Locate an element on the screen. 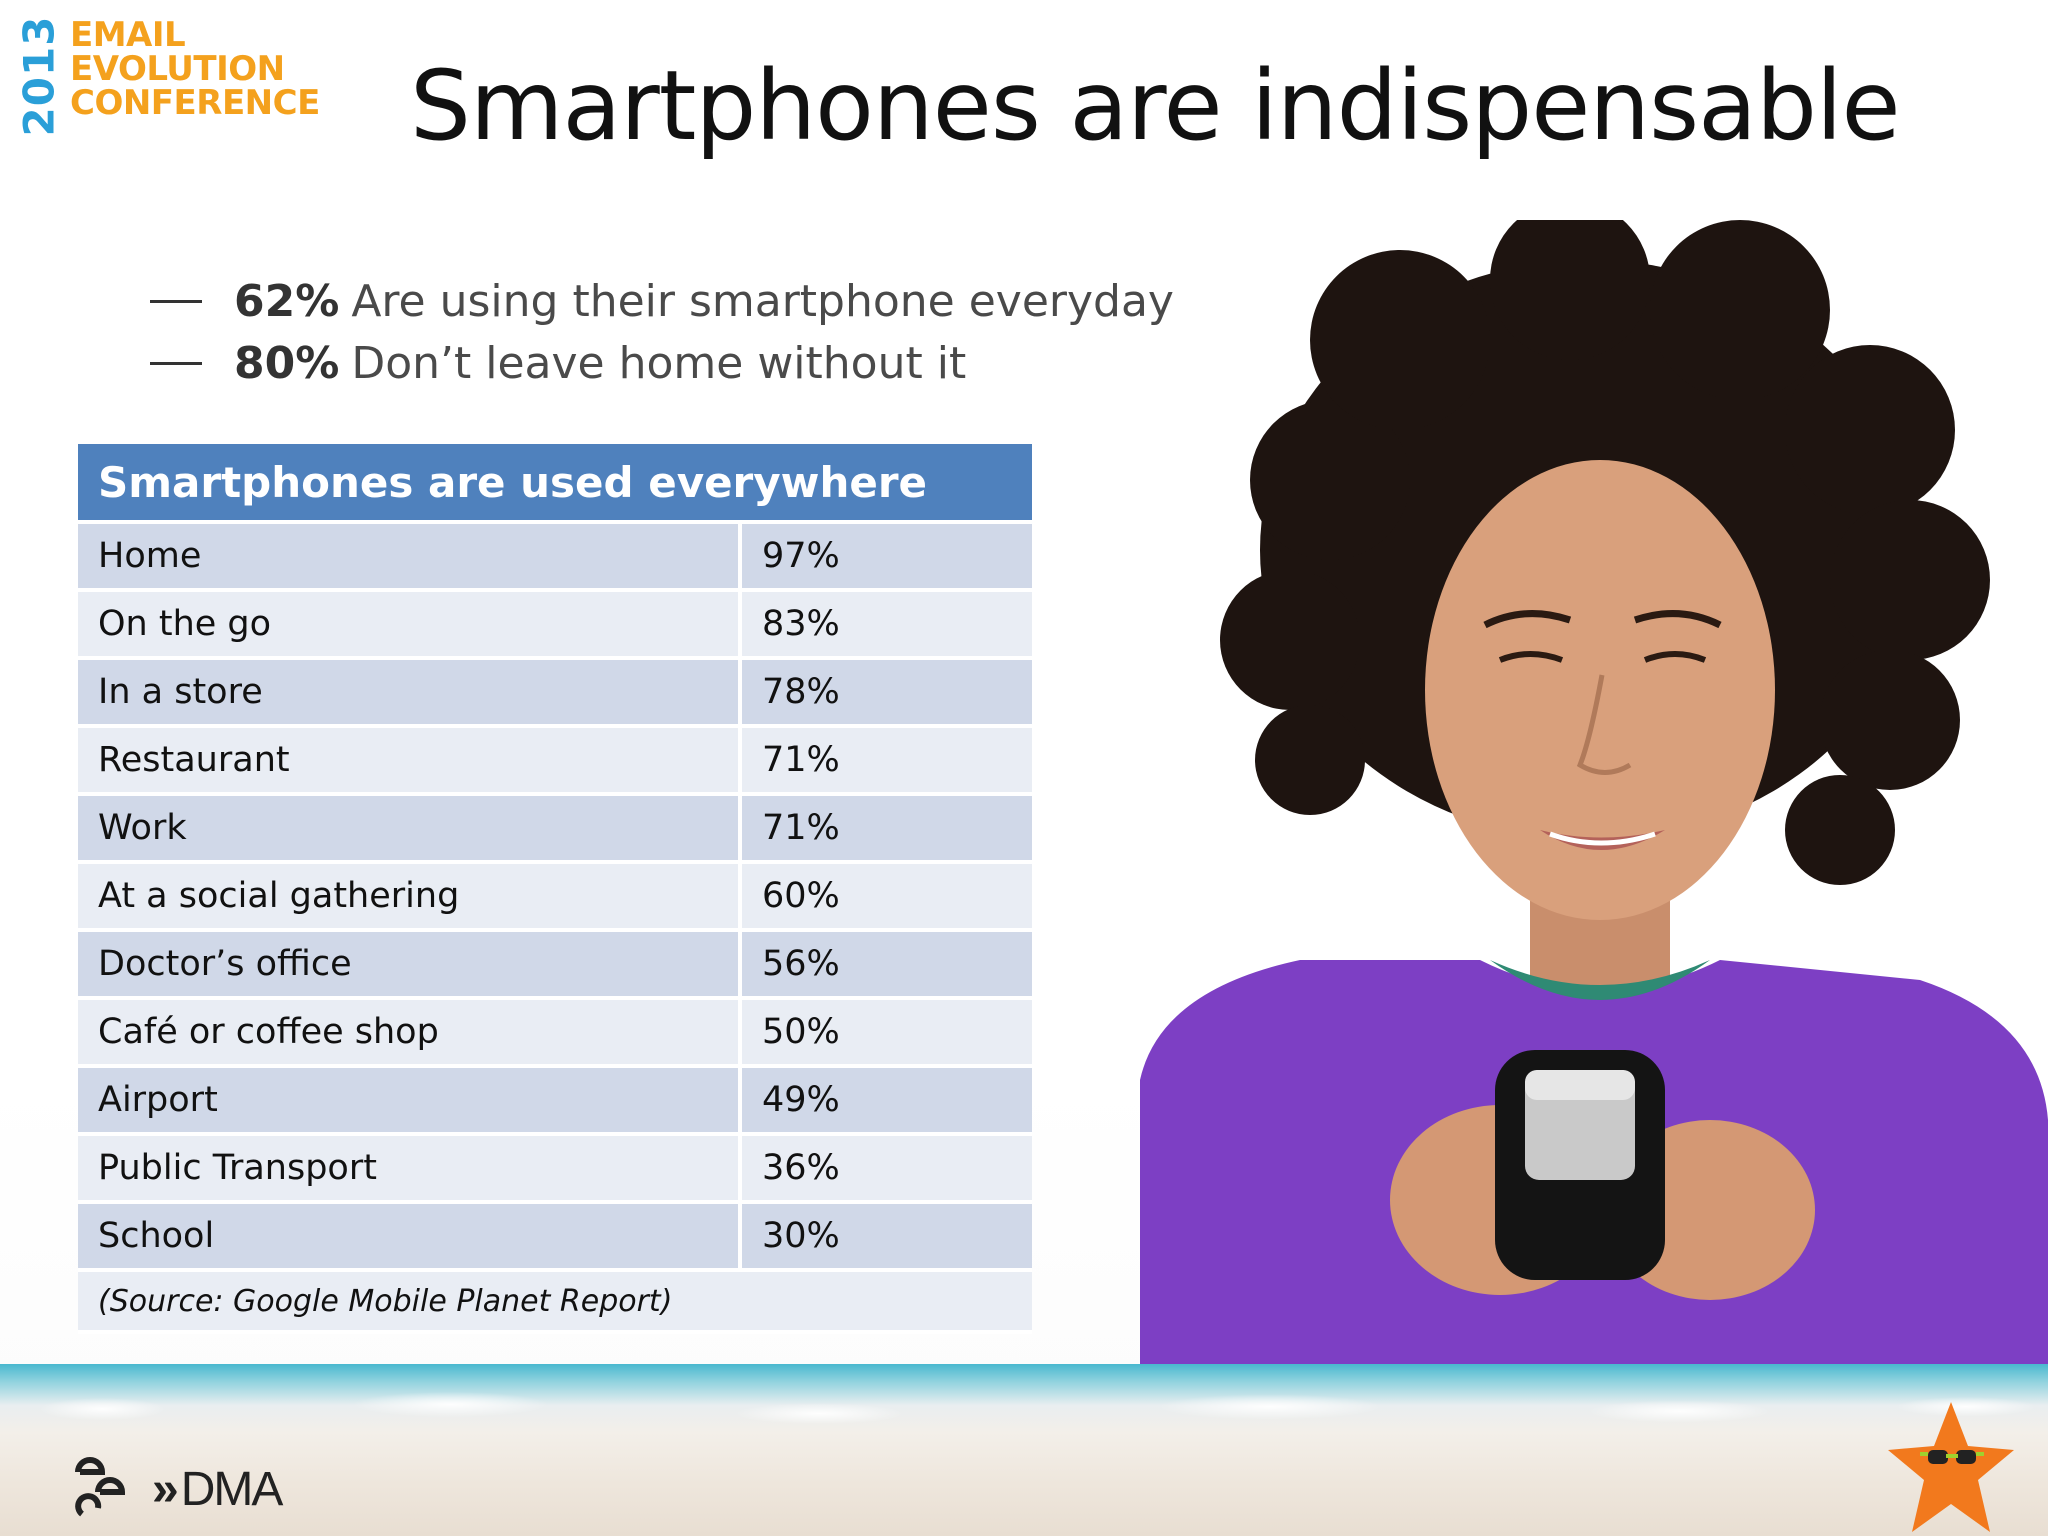 The width and height of the screenshot is (2048, 1536). table-cell-percent: 60% is located at coordinates (887, 898).